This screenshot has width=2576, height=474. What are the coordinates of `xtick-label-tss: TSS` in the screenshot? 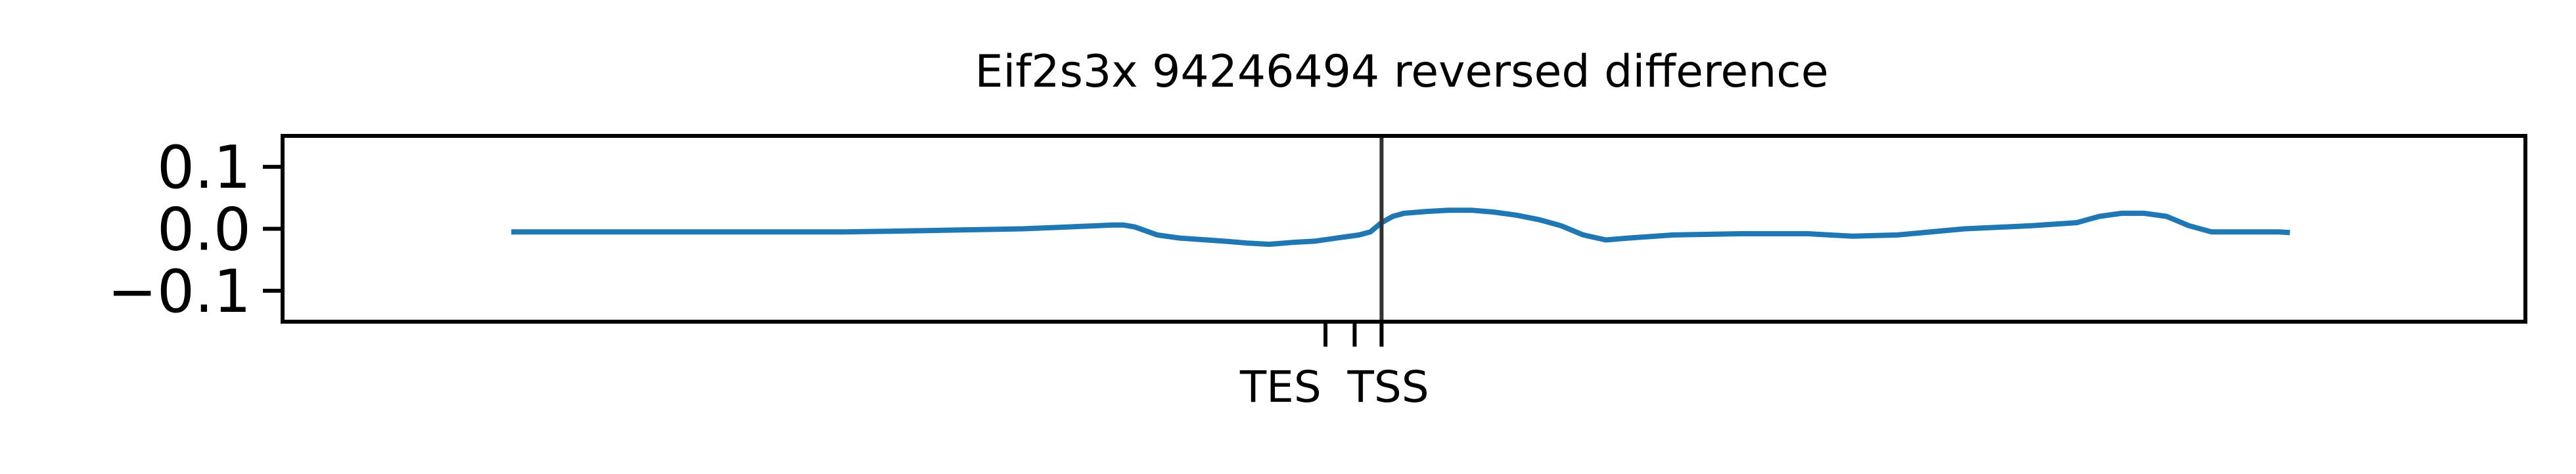 It's located at (1388, 387).